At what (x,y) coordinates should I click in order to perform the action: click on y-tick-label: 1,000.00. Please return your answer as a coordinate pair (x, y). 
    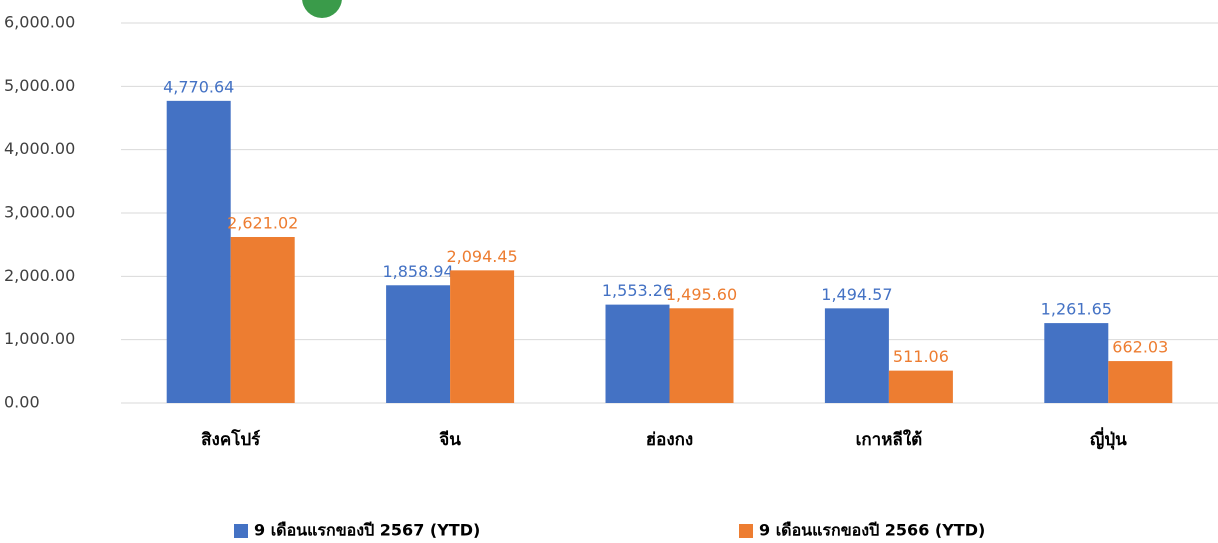
    Looking at the image, I should click on (39, 338).